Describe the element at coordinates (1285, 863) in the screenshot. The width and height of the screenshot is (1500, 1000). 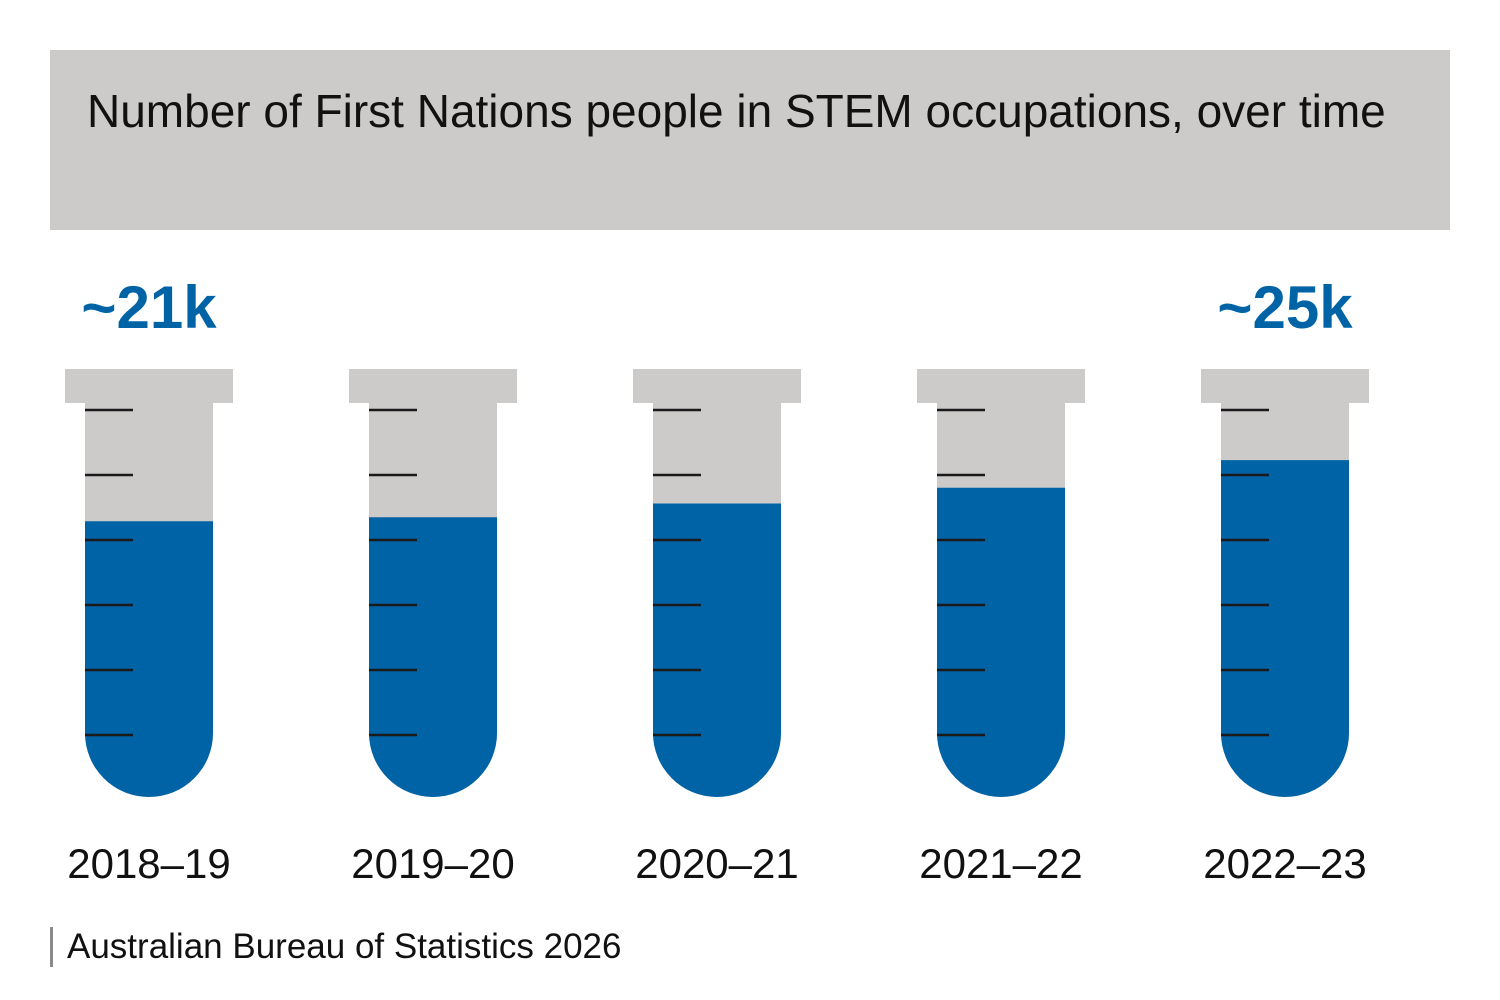
I see `category-label: 2022–23` at that location.